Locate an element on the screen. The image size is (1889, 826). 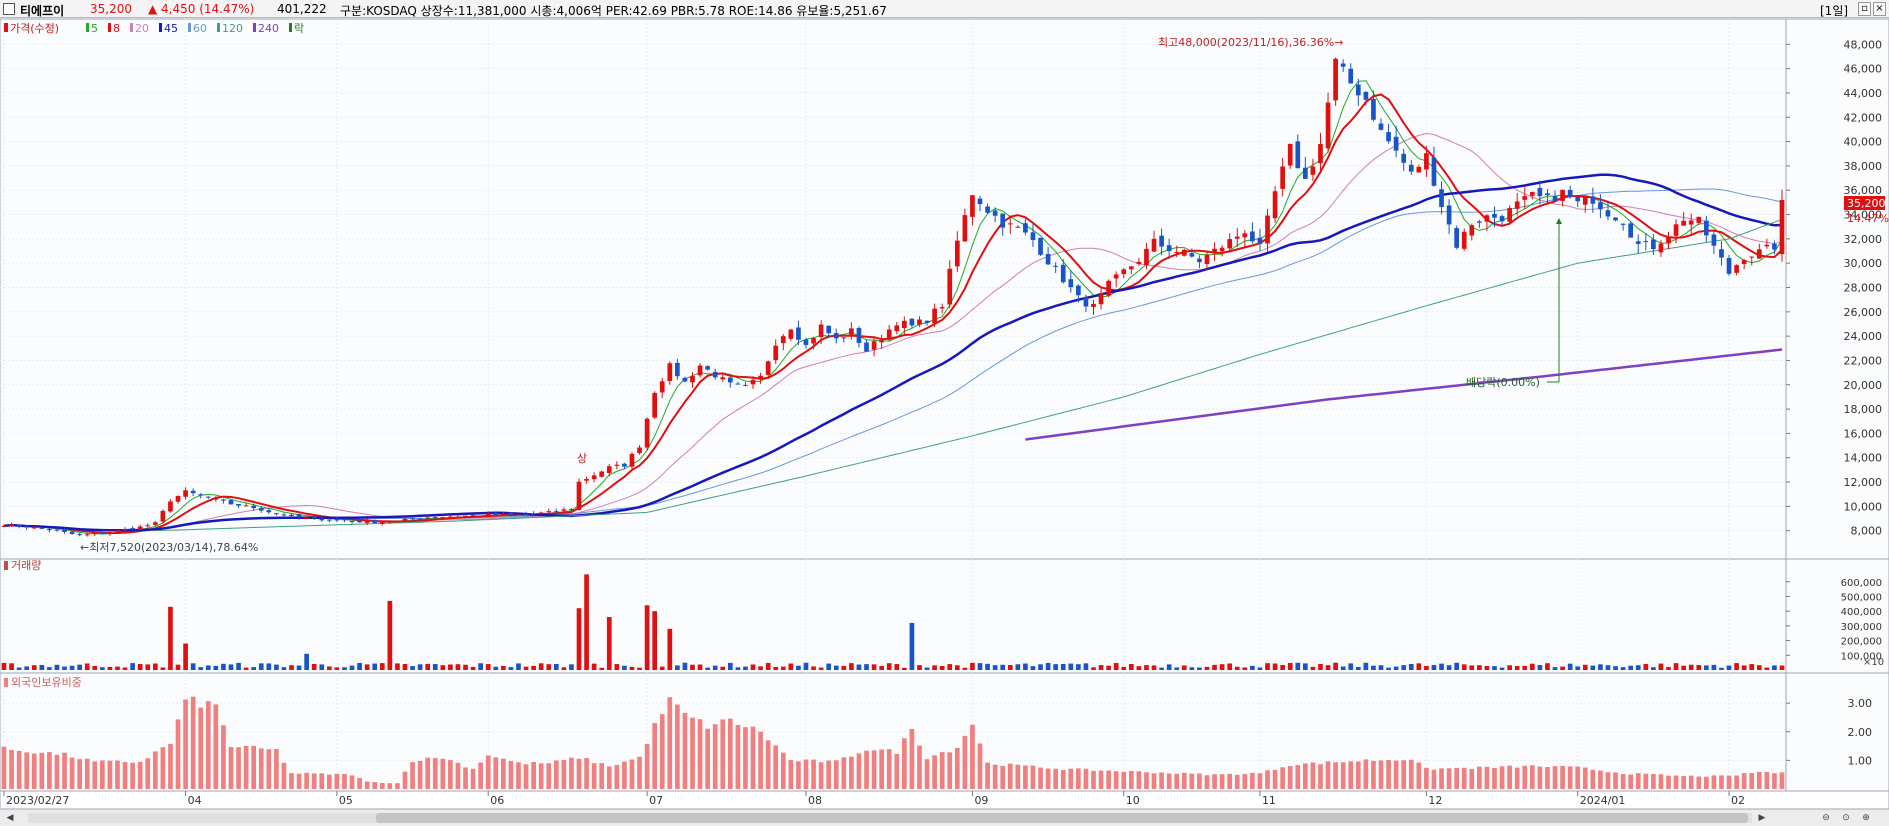
period-button: [1일] is located at coordinates (1834, 11).